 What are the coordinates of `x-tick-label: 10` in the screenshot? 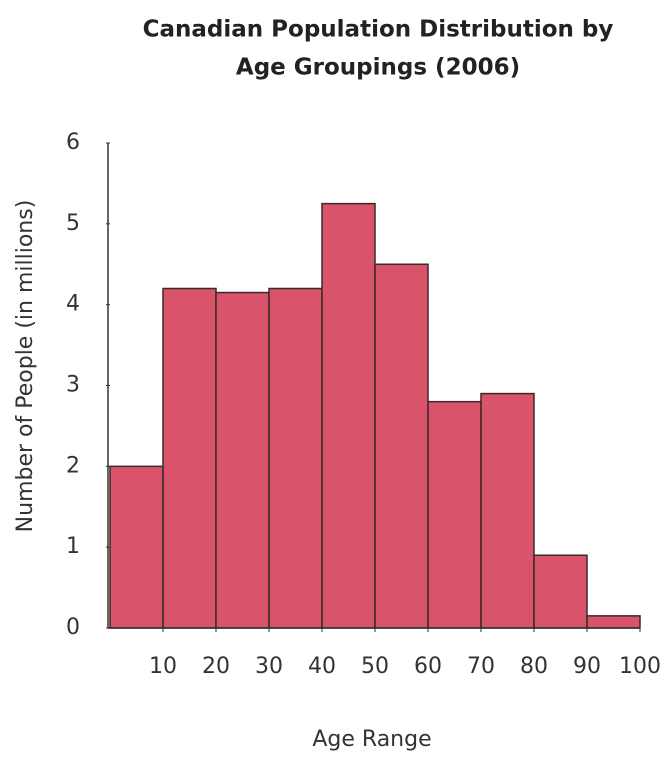 It's located at (163, 666).